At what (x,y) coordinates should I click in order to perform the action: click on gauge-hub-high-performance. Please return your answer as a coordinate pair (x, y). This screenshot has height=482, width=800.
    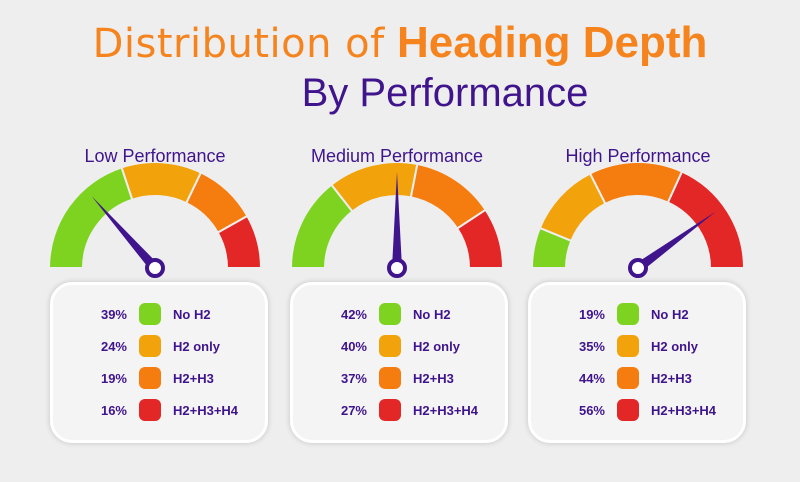
    Looking at the image, I should click on (638, 268).